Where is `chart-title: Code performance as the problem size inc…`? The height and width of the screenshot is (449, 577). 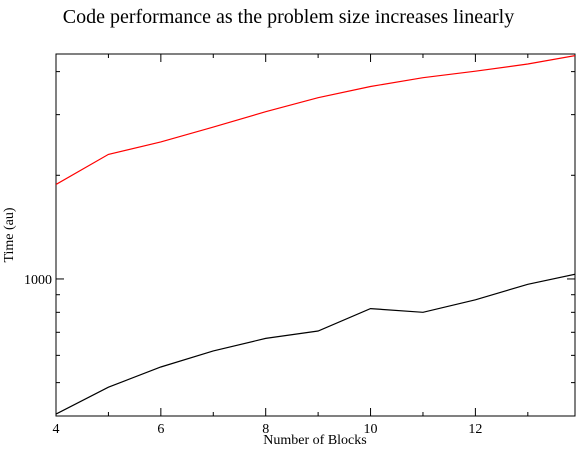 chart-title: Code performance as the problem size inc… is located at coordinates (288, 17).